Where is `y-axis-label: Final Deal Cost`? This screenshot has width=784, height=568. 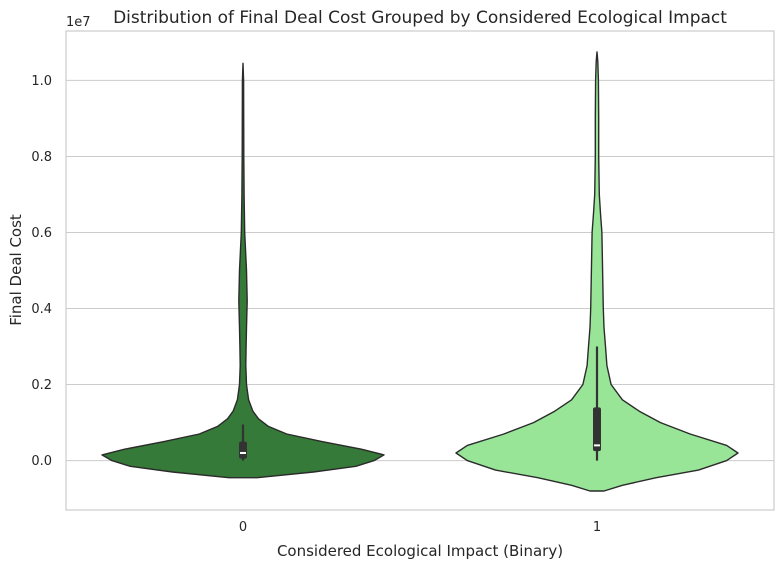
y-axis-label: Final Deal Cost is located at coordinates (16, 270).